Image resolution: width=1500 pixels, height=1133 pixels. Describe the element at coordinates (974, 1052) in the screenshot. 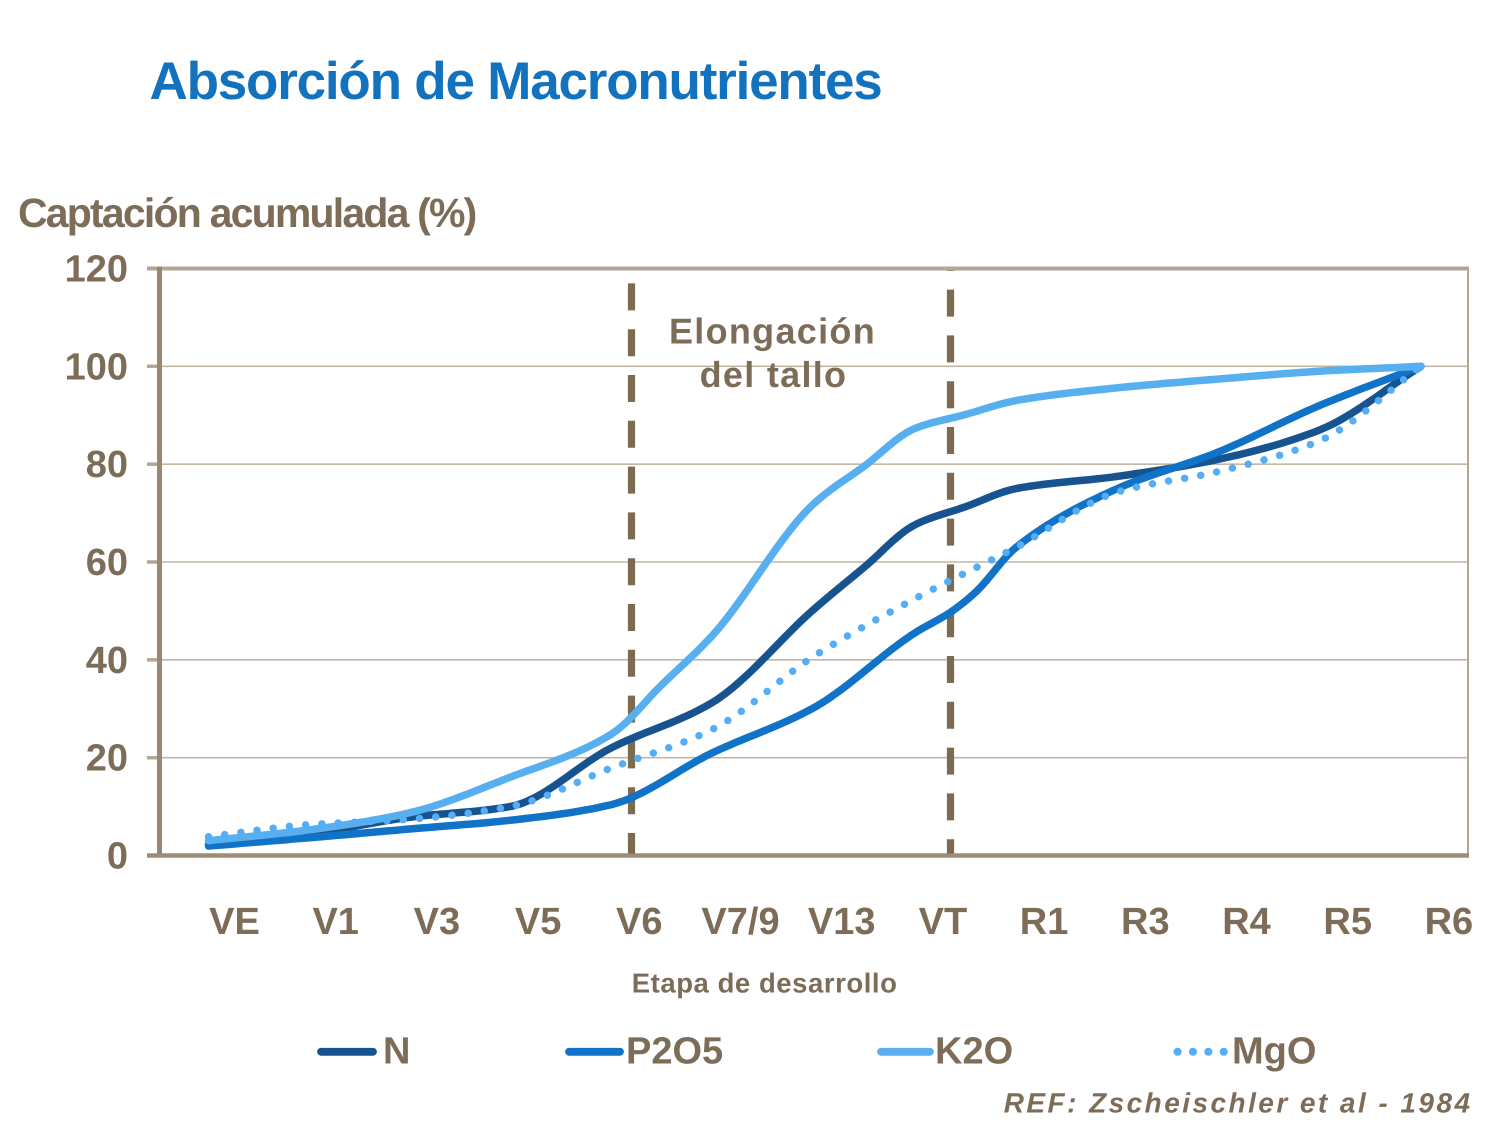

I see `svg-text: K2O` at that location.